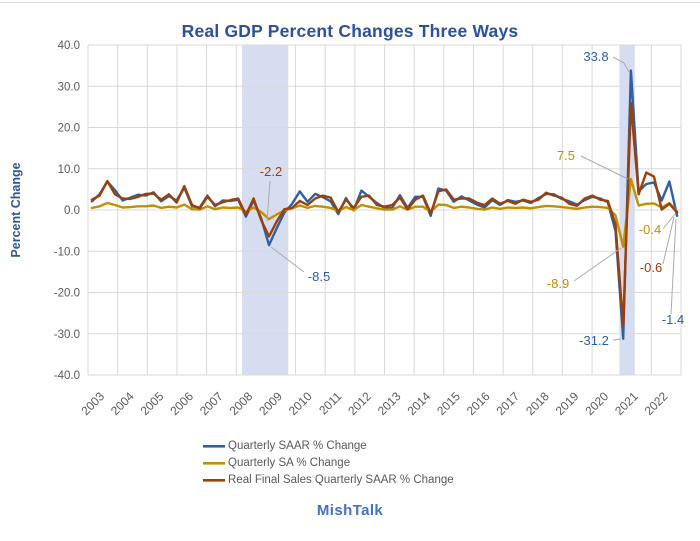 This screenshot has width=700, height=541. I want to click on x-tick-label: 2020, so click(596, 403).